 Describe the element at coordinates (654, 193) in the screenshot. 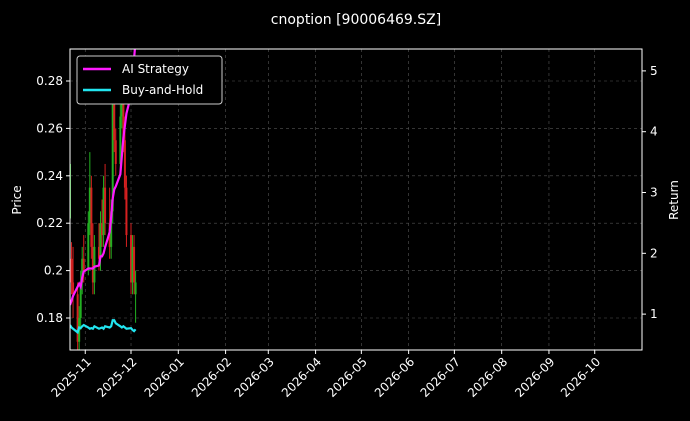

I see `y2-tick-label: 3` at that location.